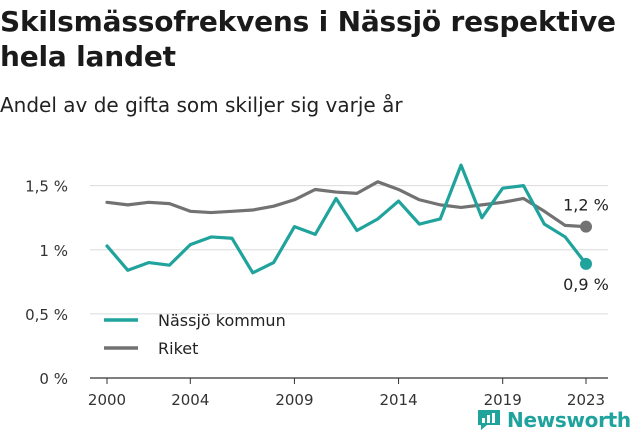  I want to click on y-tick-label: 0 %, so click(53, 379).